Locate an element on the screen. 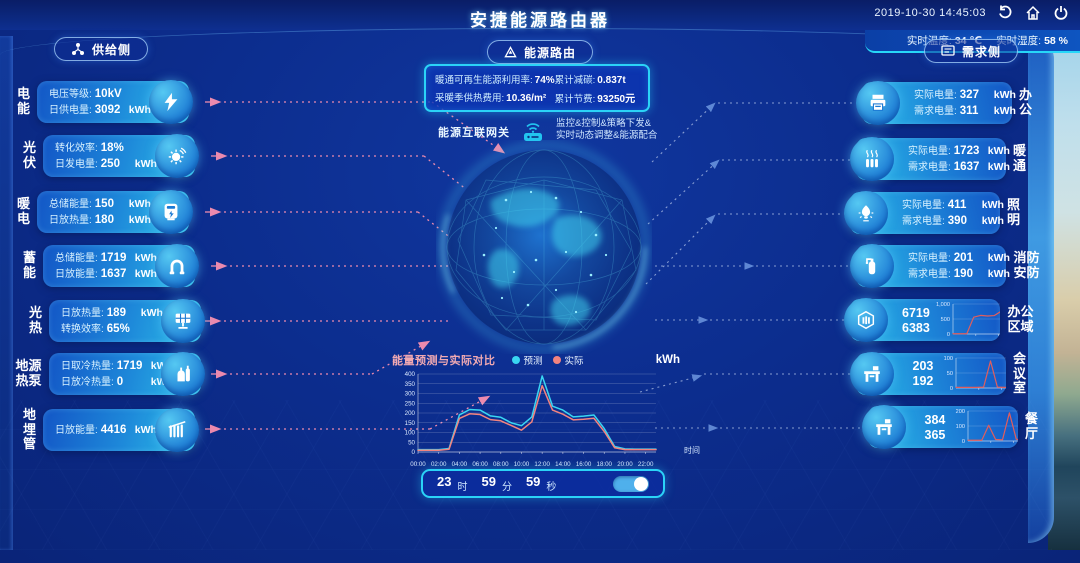 Image resolution: width=1080 pixels, height=563 pixels. home-icon is located at coordinates (1033, 13).